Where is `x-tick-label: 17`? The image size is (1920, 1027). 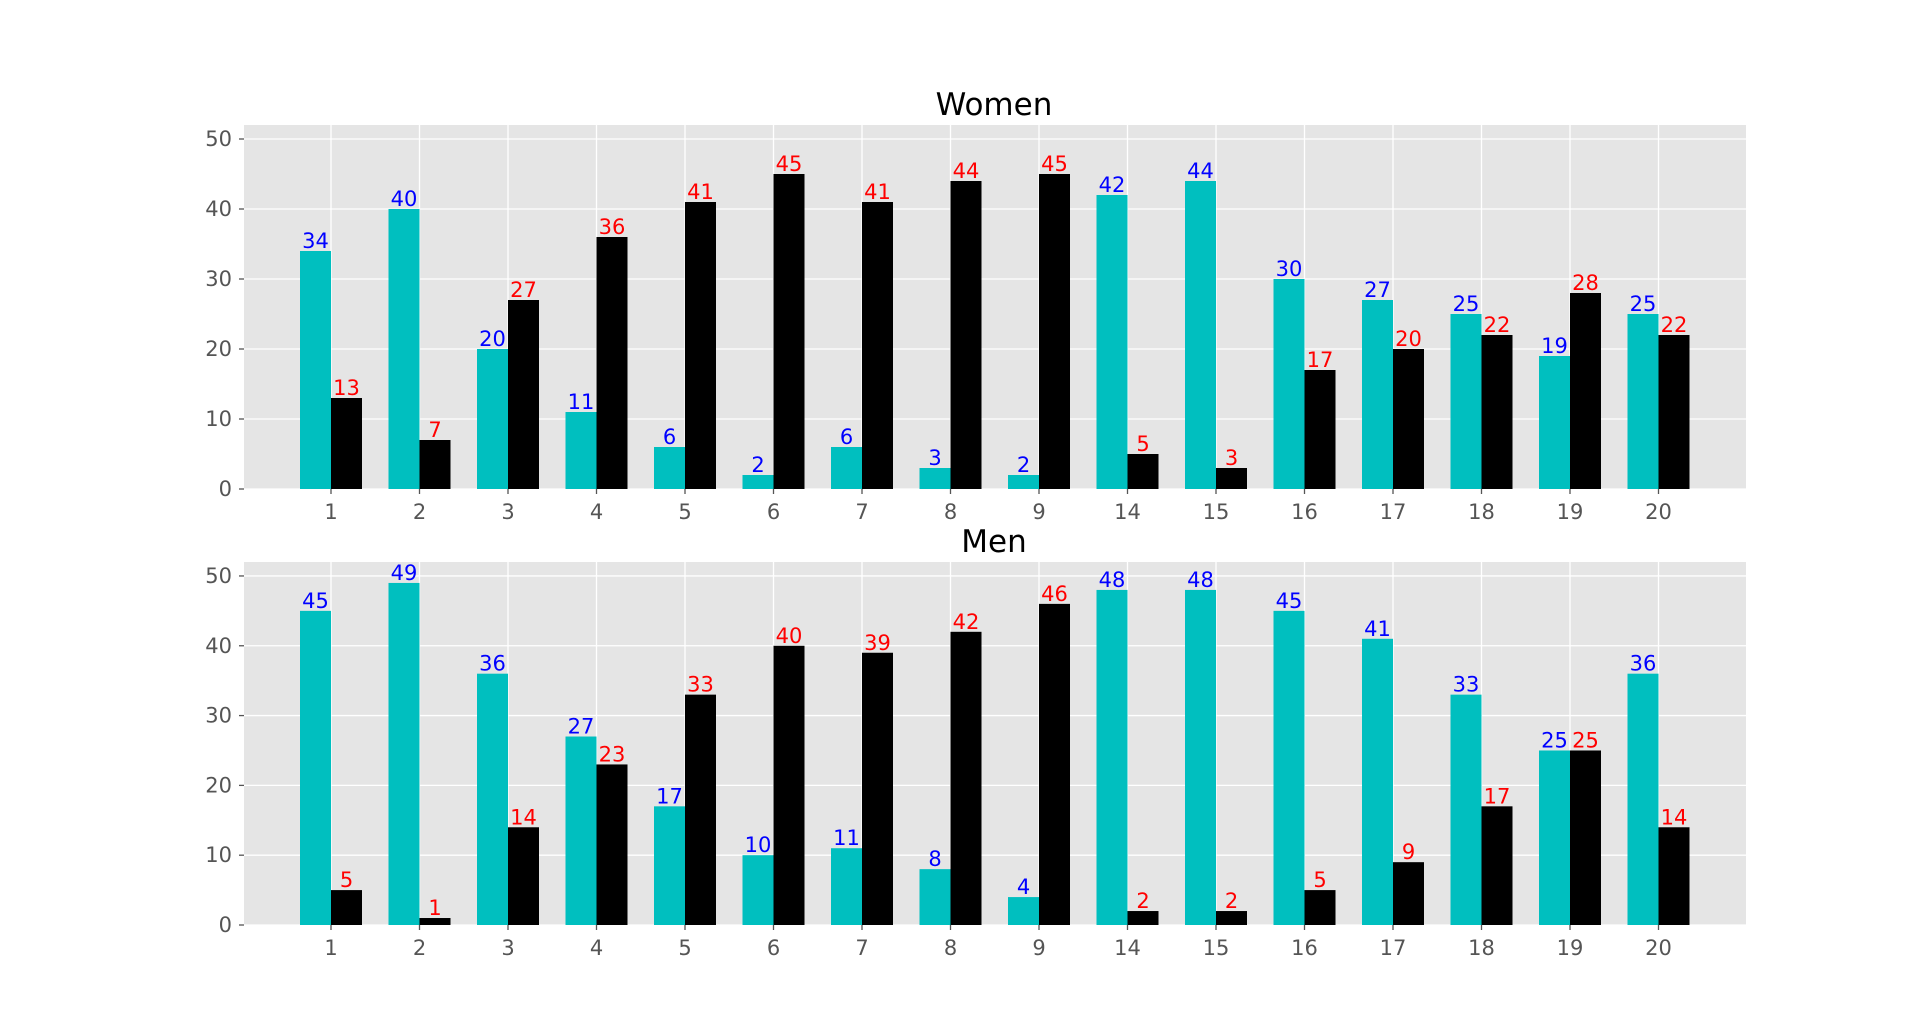 x-tick-label: 17 is located at coordinates (1393, 512).